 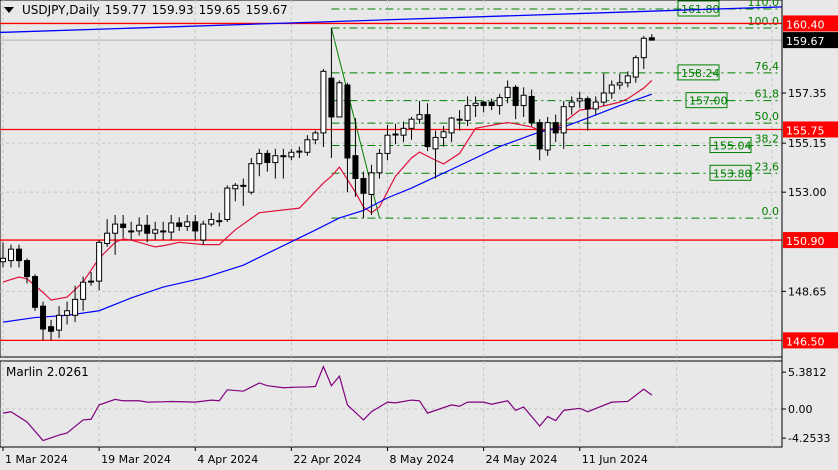 What do you see at coordinates (136, 459) in the screenshot?
I see `date-tick-label: 19 Mar 2024` at bounding box center [136, 459].